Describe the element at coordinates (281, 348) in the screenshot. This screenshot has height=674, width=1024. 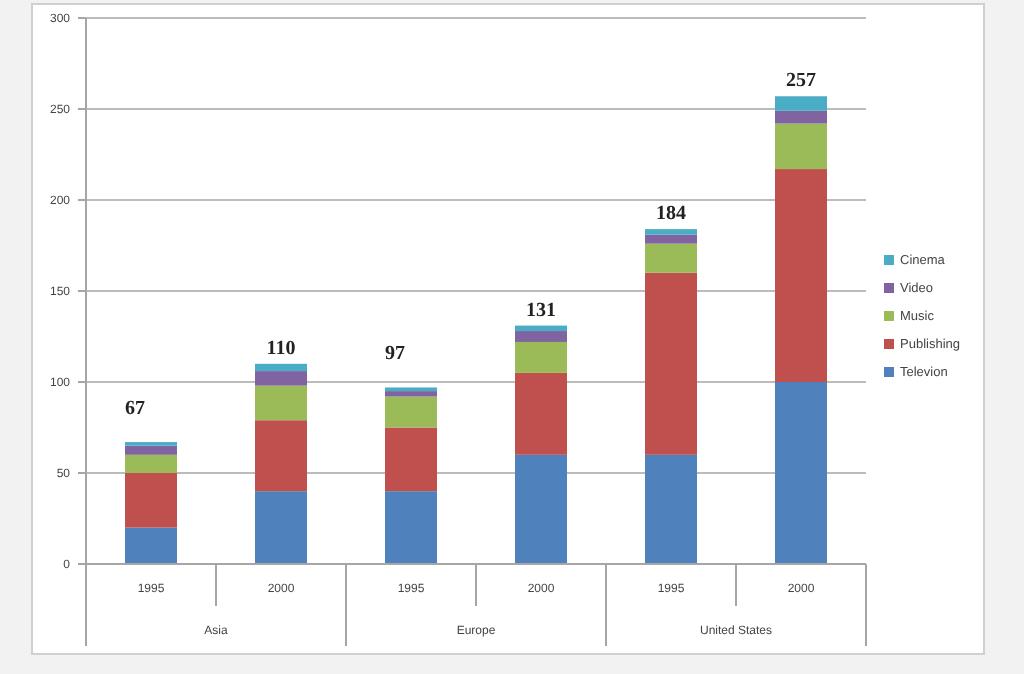
I see `total-label: 110` at that location.